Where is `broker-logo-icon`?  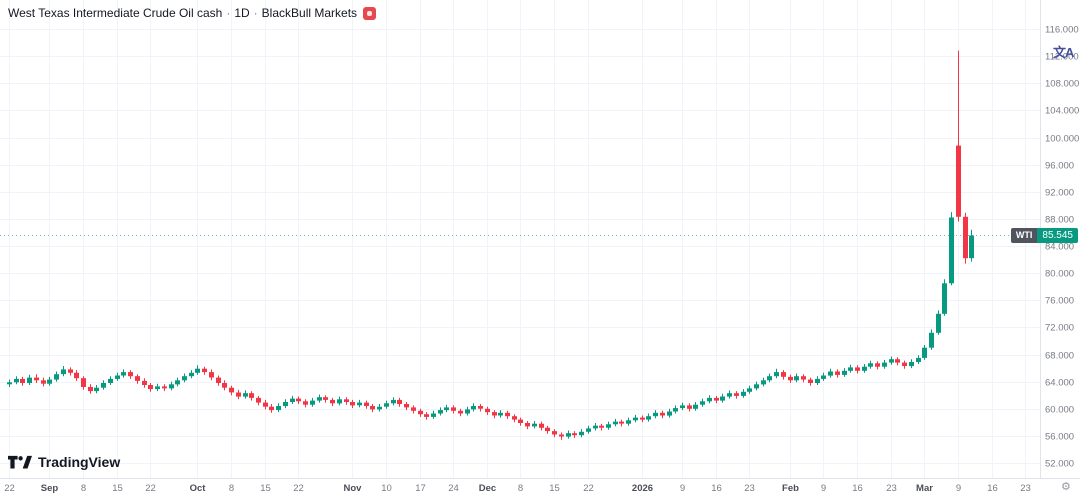 broker-logo-icon is located at coordinates (370, 13).